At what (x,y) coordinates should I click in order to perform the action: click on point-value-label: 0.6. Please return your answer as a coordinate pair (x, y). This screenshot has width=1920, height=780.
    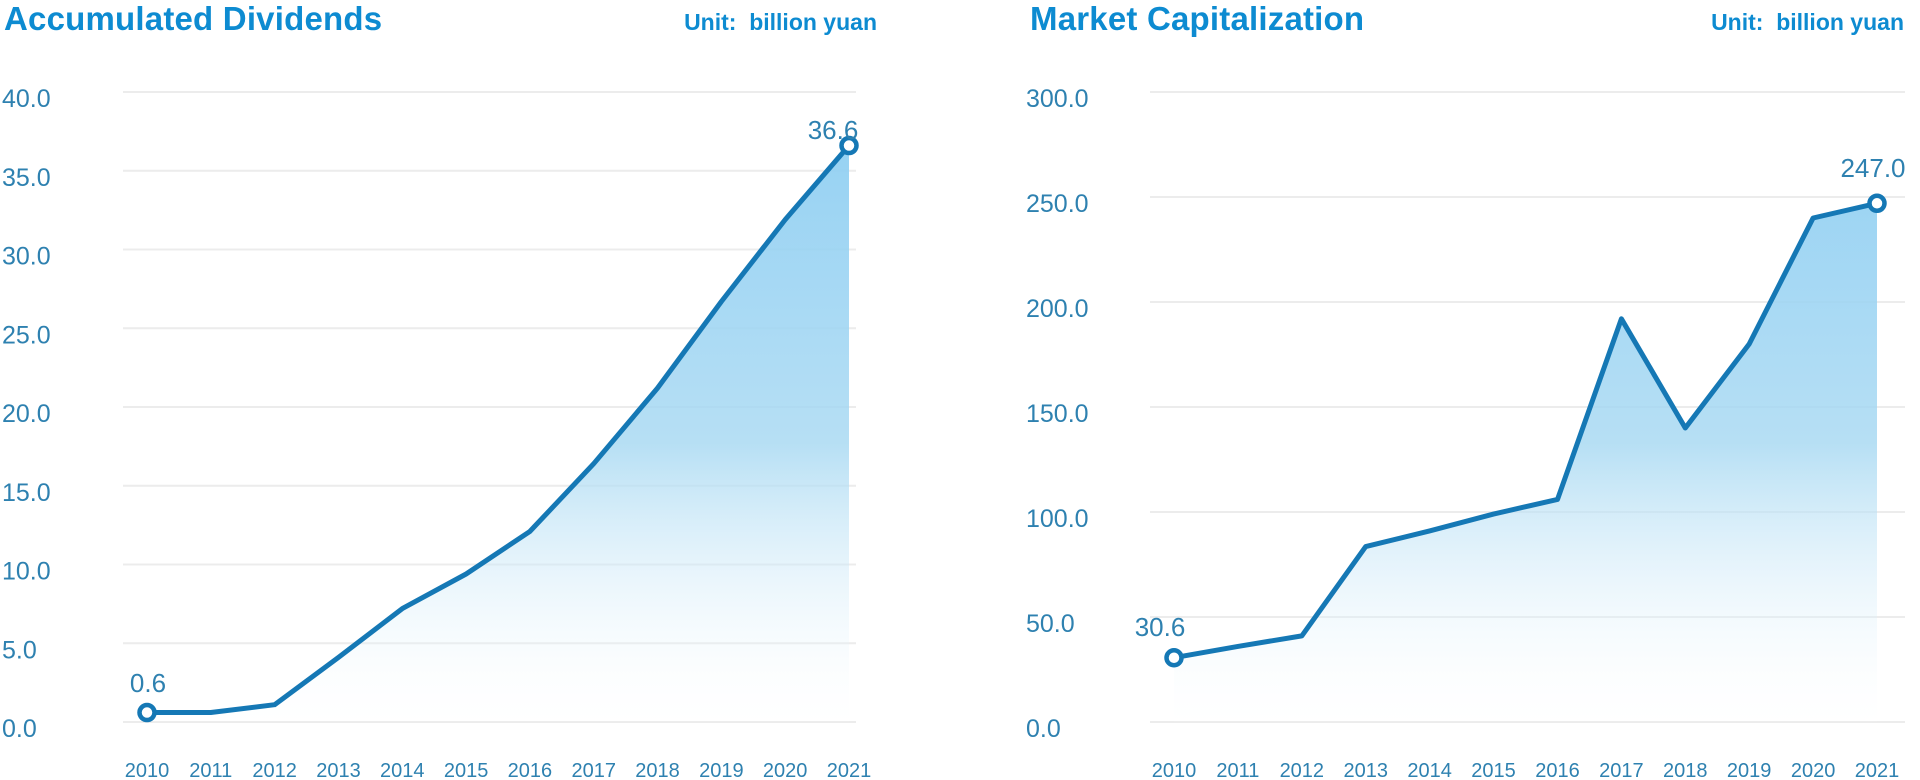
    Looking at the image, I should click on (148, 683).